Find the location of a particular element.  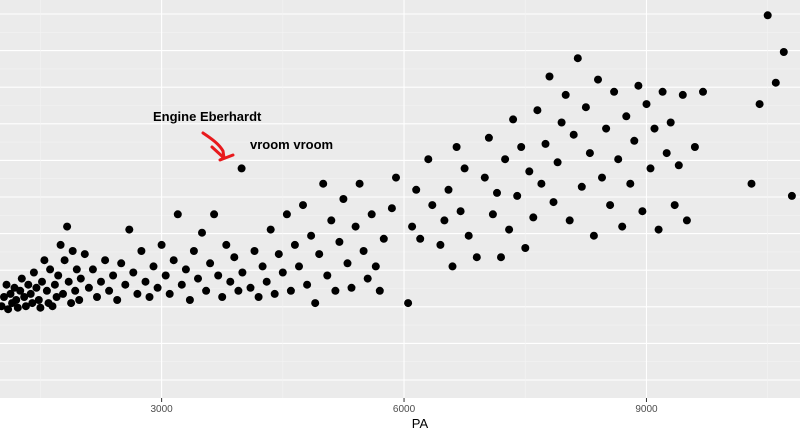

red-arrow-annotation is located at coordinates (218, 146).